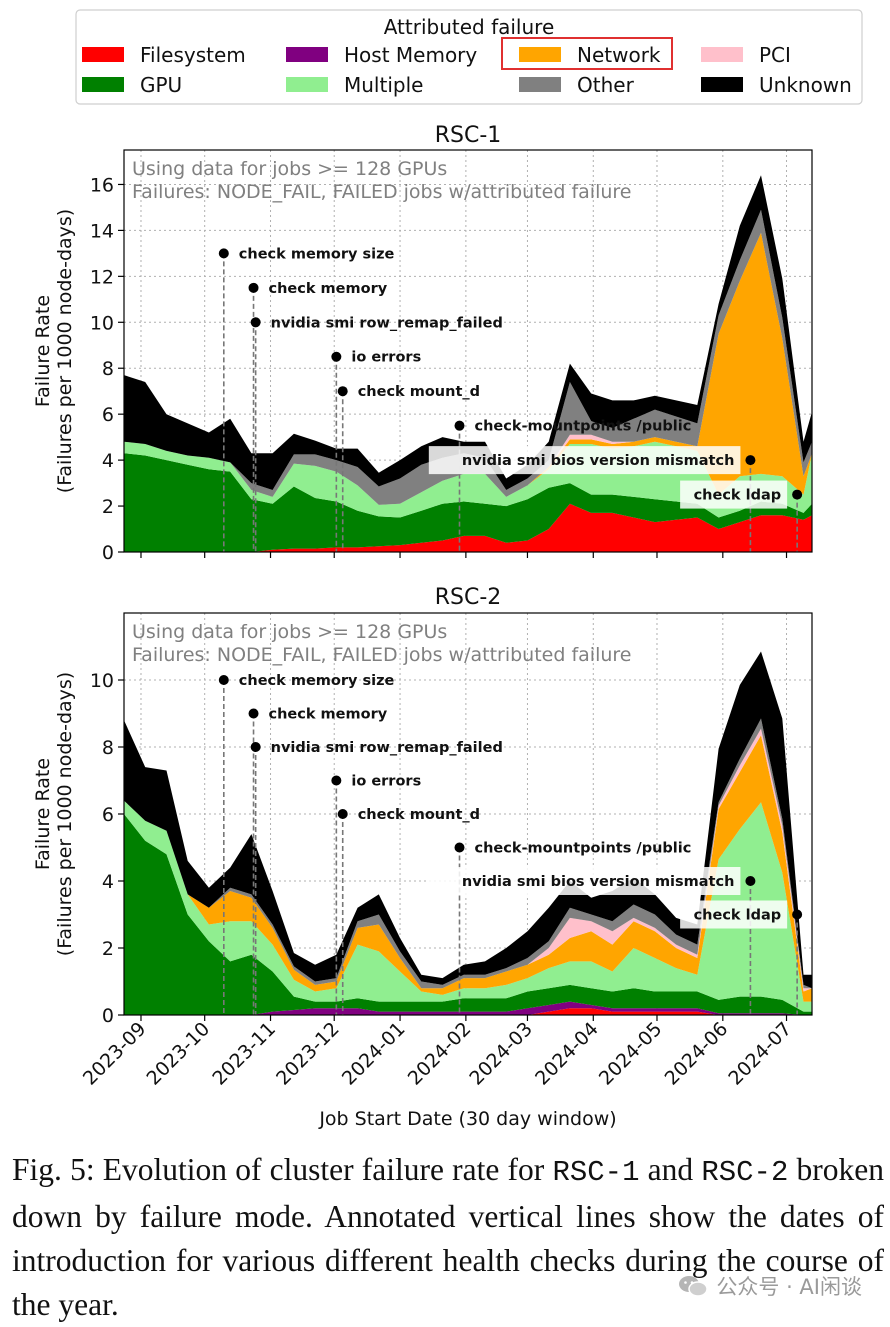 The width and height of the screenshot is (890, 1327). What do you see at coordinates (65, 814) in the screenshot?
I see `y-axis-label-line-2: (Failures per 1000 node-days)` at bounding box center [65, 814].